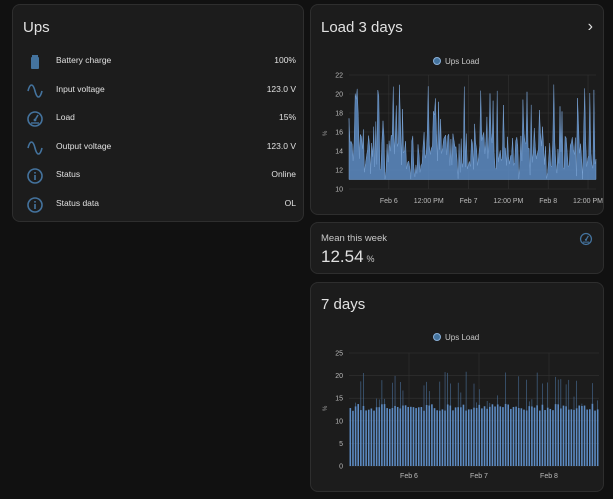 The width and height of the screenshot is (613, 499). Describe the element at coordinates (35, 148) in the screenshot. I see `sine-wave-icon` at that location.